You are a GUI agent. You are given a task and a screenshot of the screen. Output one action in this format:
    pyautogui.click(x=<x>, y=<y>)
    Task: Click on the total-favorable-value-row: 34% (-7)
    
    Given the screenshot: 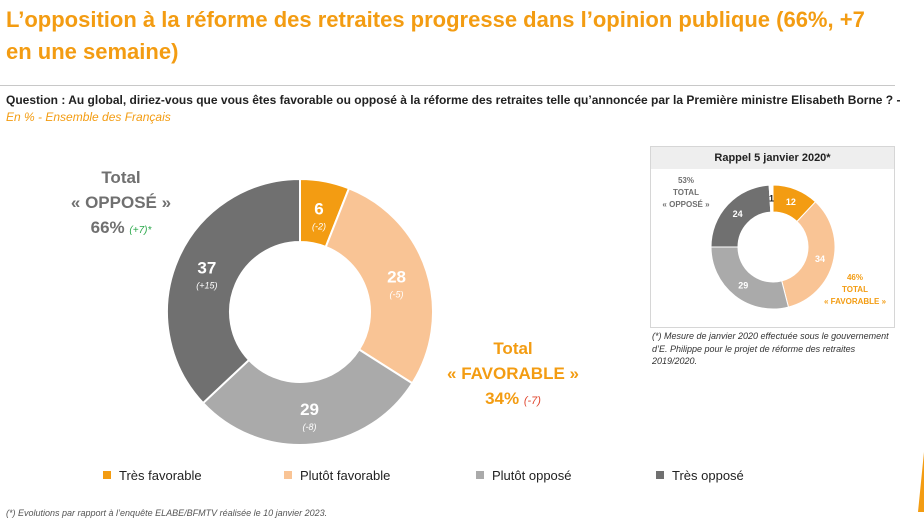 What is the action you would take?
    pyautogui.click(x=513, y=400)
    